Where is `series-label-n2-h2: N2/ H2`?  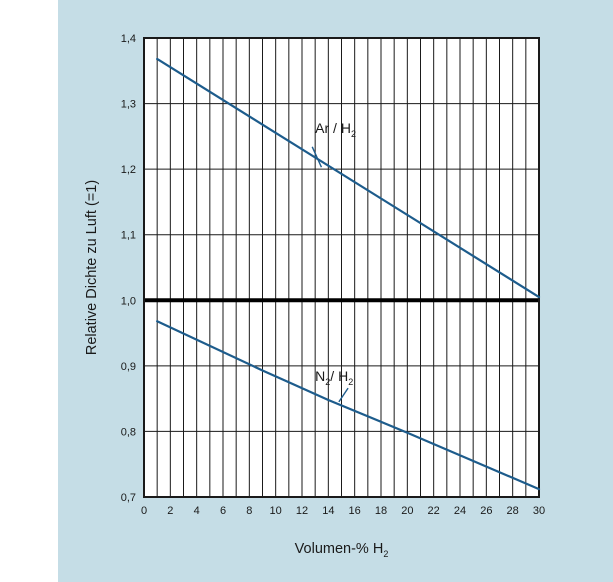
series-label-n2-h2: N2/ H2 is located at coordinates (334, 377).